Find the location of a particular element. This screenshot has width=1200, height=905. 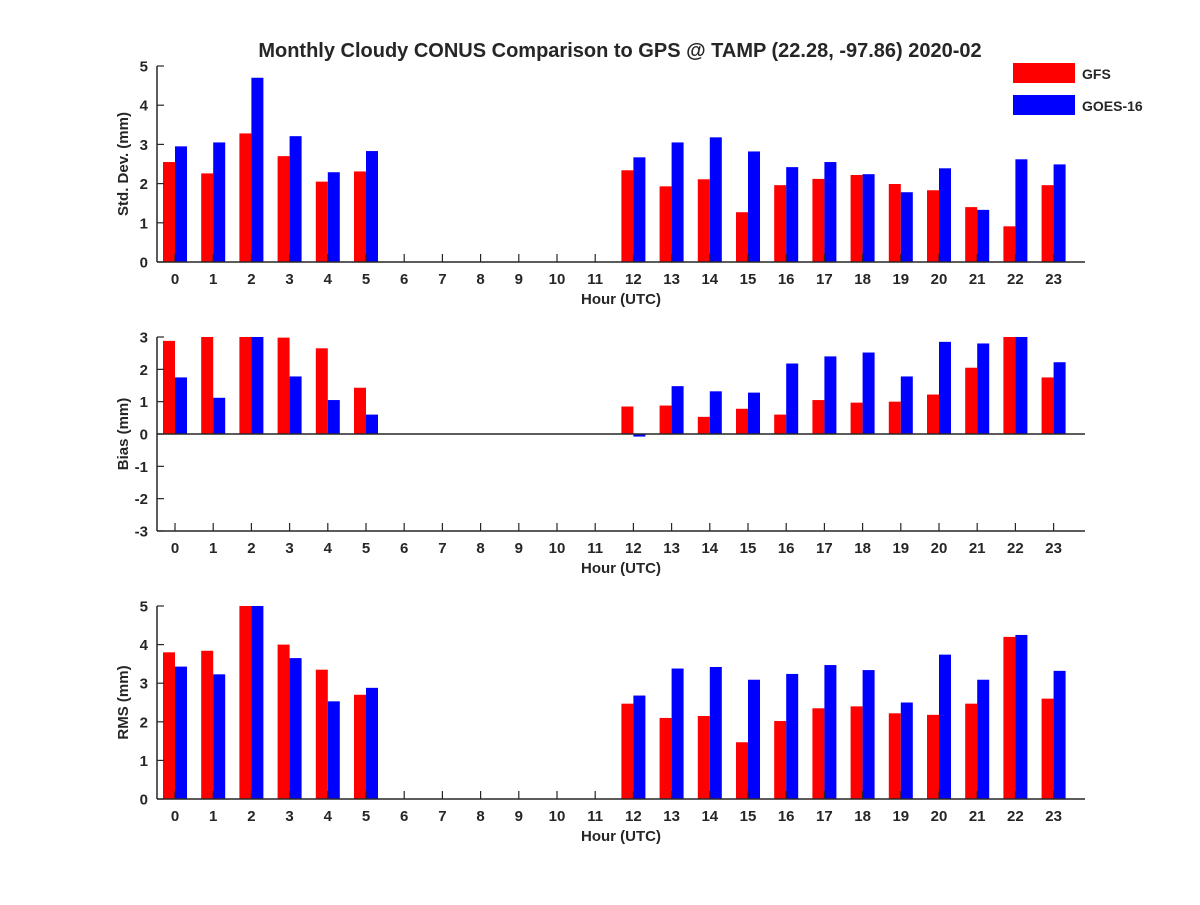

rms-x-tick-label: 6 is located at coordinates (404, 816).